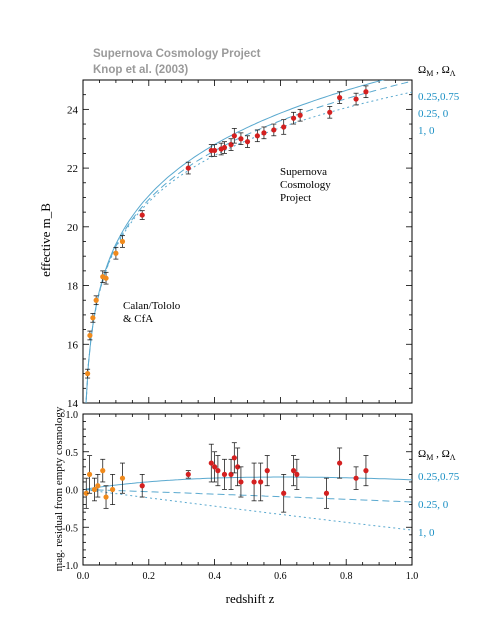 The image size is (491, 635). Describe the element at coordinates (72, 169) in the screenshot. I see `y-tick-label: 22` at that location.